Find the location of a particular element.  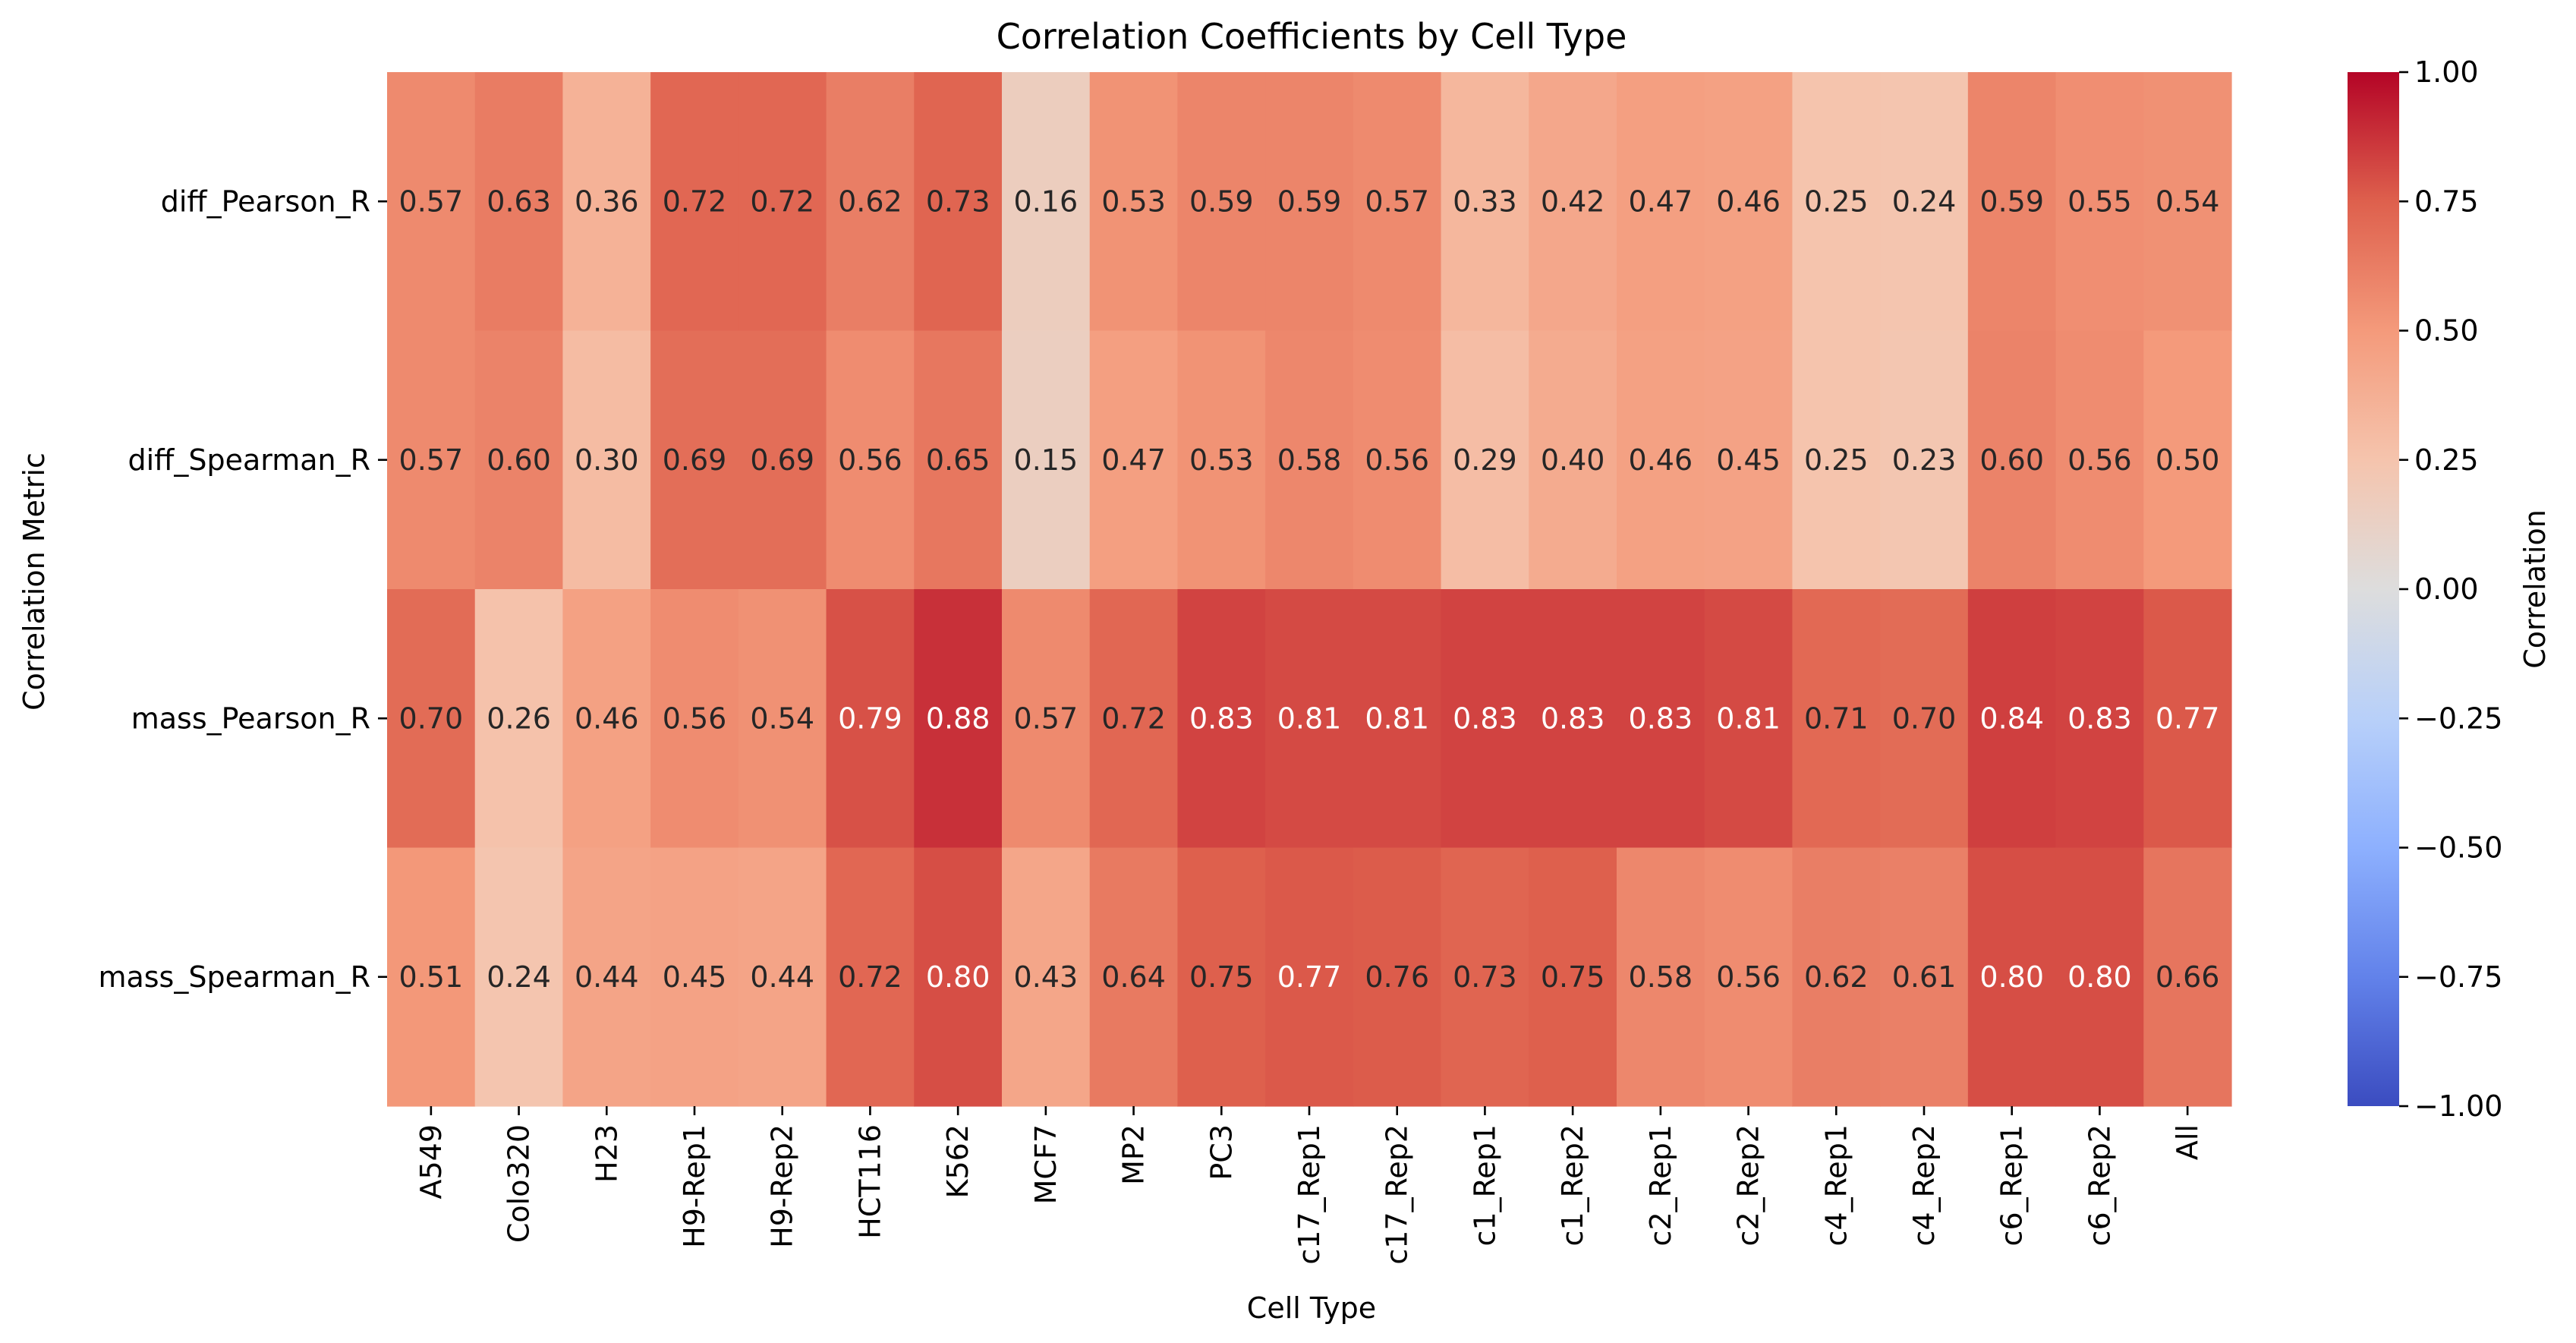

cell-value-label: 0.73 is located at coordinates (1485, 977).